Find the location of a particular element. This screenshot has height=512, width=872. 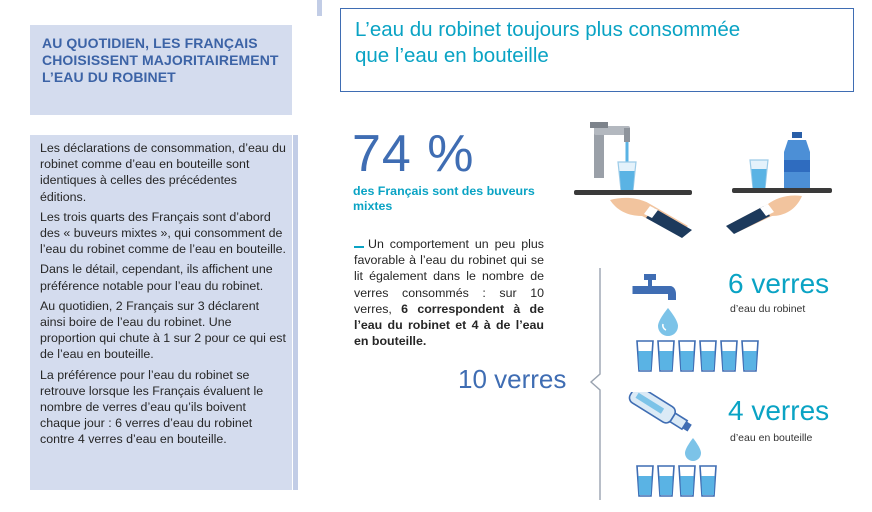

bottle-tray-illustration is located at coordinates (779, 183).